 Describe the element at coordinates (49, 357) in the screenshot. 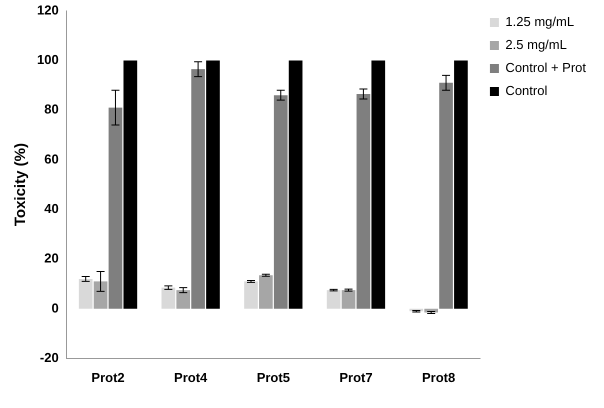

I see `y-tick-label: -20` at that location.